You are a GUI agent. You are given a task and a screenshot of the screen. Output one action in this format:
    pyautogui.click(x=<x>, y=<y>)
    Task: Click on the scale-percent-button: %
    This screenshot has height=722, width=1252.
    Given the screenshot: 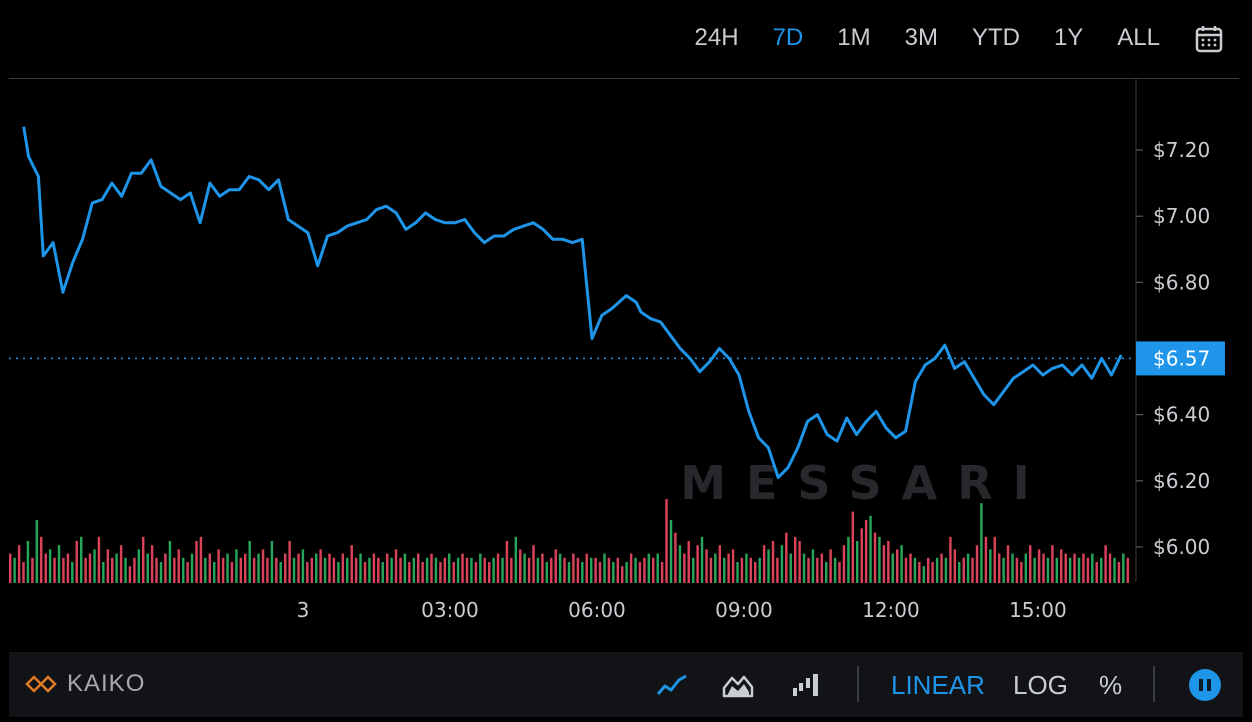 What is the action you would take?
    pyautogui.click(x=1111, y=685)
    